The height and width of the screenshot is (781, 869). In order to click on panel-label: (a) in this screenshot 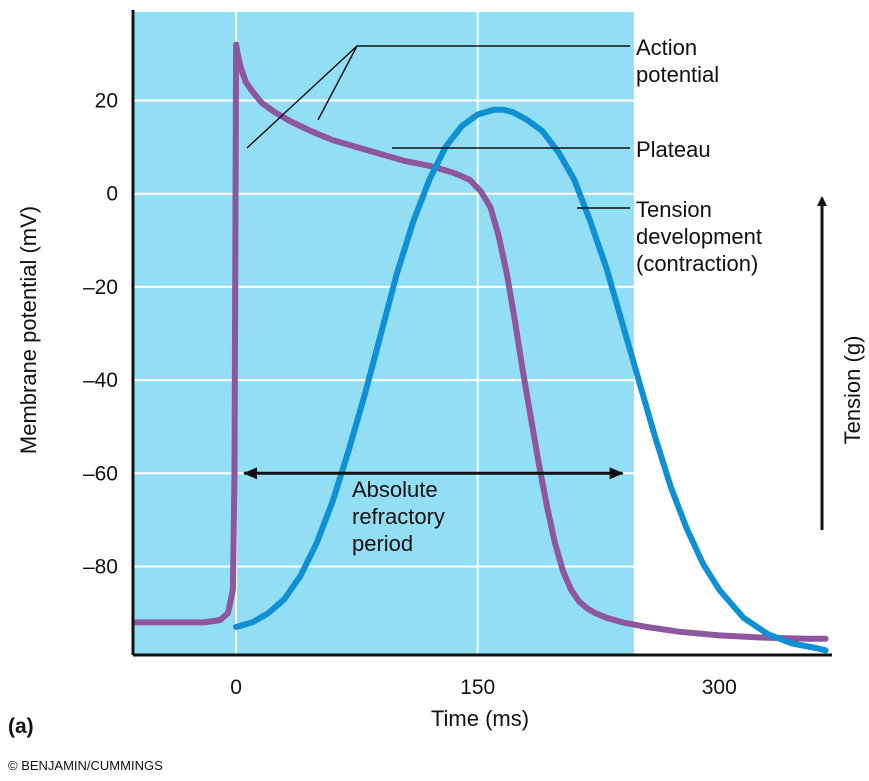, I will do `click(21, 726)`.